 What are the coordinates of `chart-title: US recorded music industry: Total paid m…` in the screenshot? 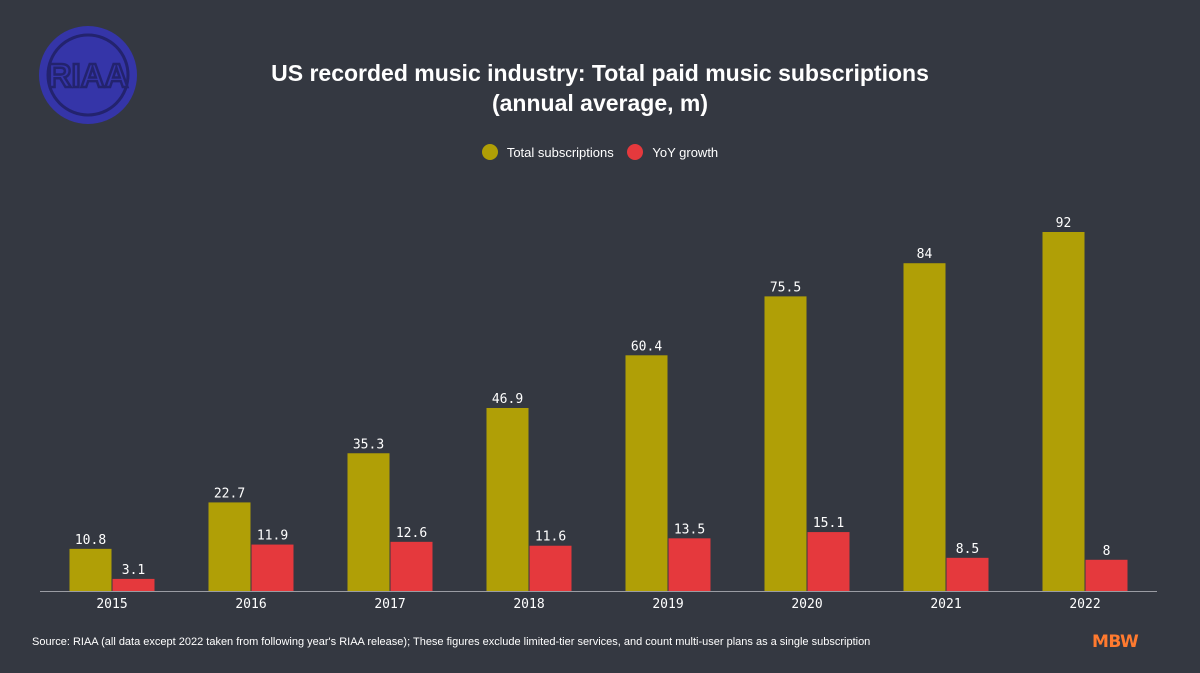 It's located at (600, 88).